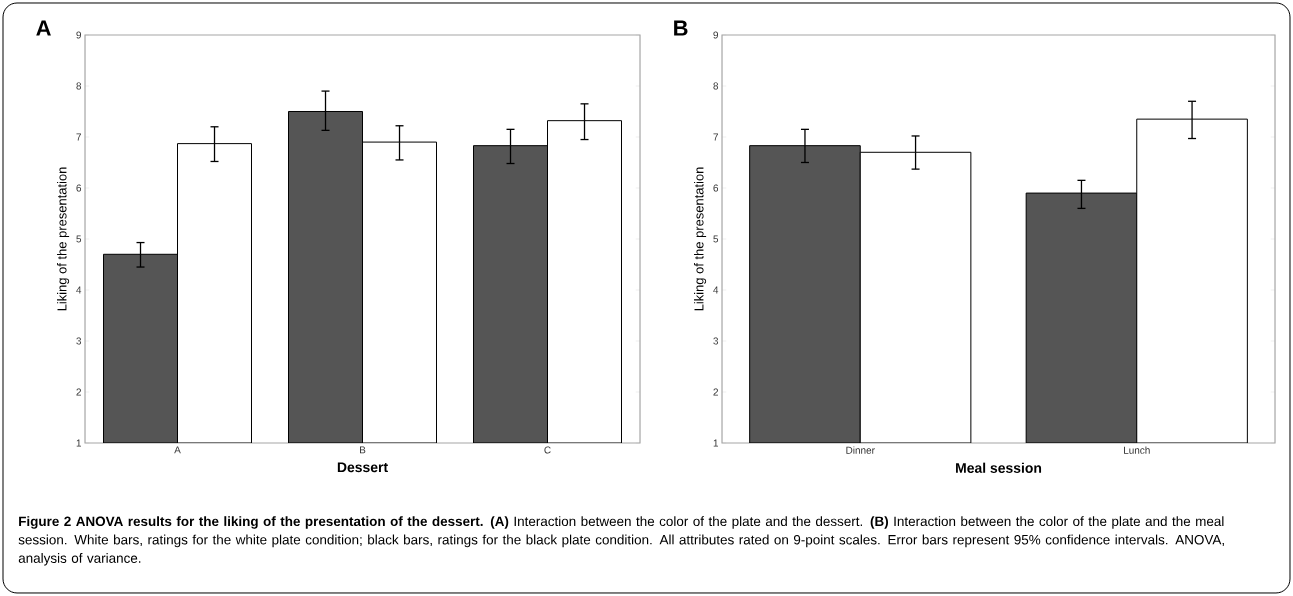 This screenshot has height=596, width=1293. I want to click on x-tick-label: Lunch, so click(1137, 450).